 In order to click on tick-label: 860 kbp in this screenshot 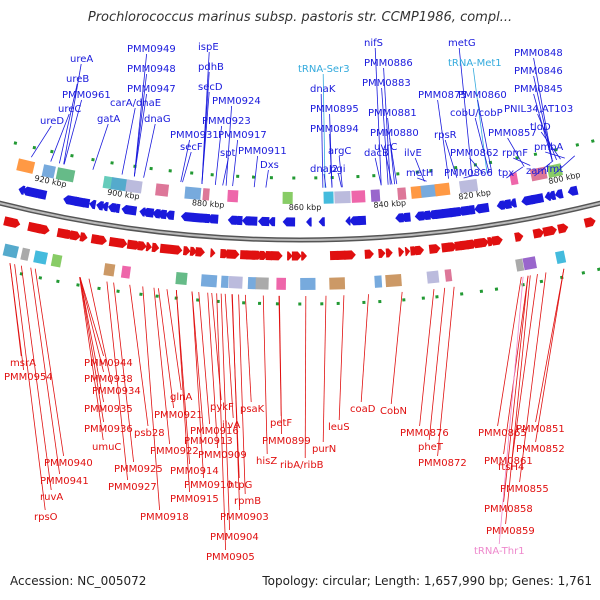, I will do `click(305, 207)`.